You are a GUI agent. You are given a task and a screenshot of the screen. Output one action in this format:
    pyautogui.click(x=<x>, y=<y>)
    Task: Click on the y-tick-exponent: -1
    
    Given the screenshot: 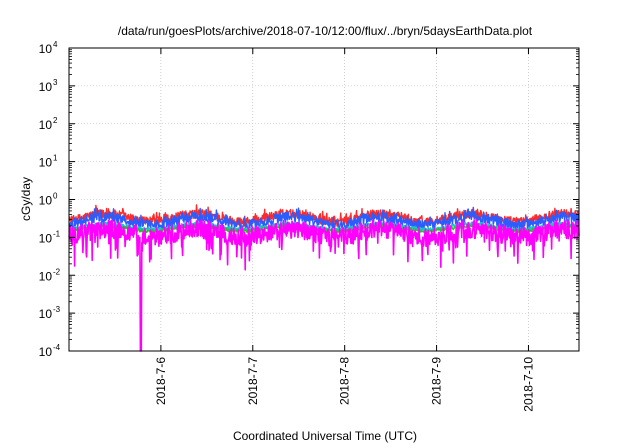 What is the action you would take?
    pyautogui.click(x=57, y=233)
    